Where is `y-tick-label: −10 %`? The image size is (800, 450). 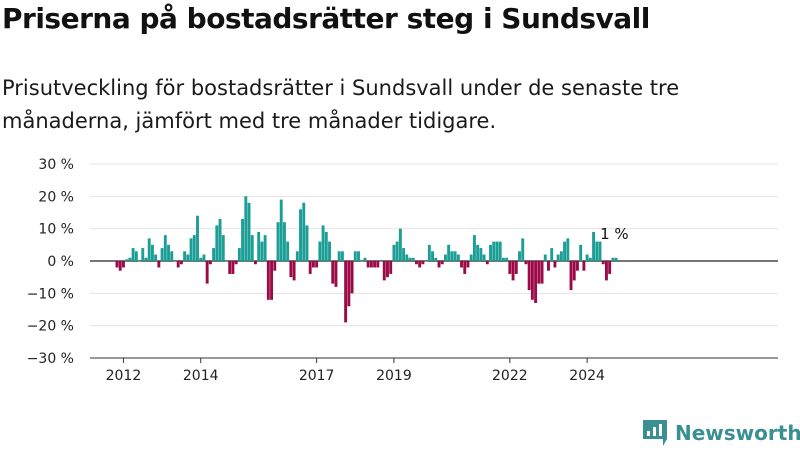
y-tick-label: −10 % is located at coordinates (50, 294).